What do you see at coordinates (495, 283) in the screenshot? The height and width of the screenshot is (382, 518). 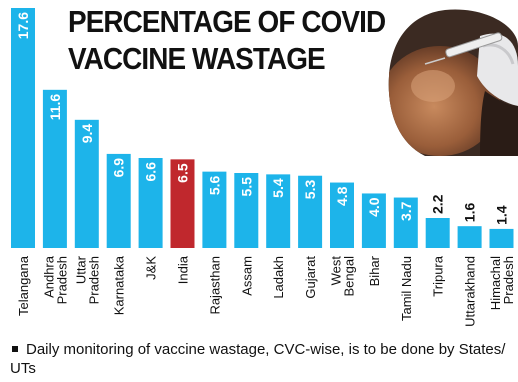 I see `category-label-15-0: Himachal` at bounding box center [495, 283].